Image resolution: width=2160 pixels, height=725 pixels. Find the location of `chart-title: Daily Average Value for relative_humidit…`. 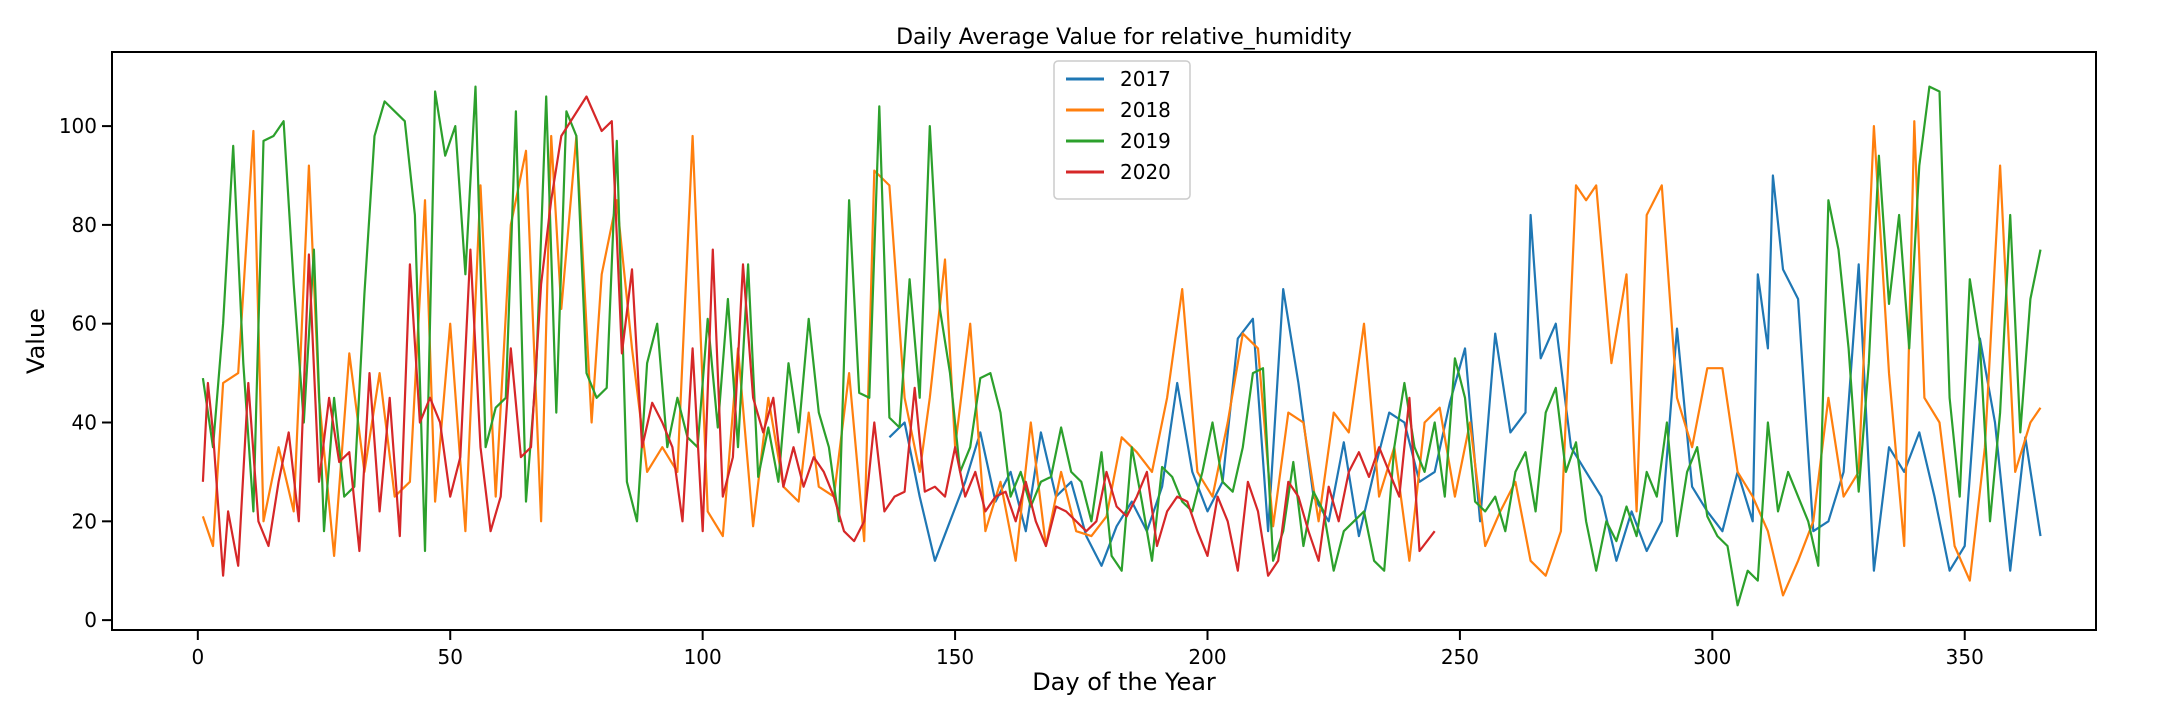

chart-title: Daily Average Value for relative_humidit… is located at coordinates (1124, 37).